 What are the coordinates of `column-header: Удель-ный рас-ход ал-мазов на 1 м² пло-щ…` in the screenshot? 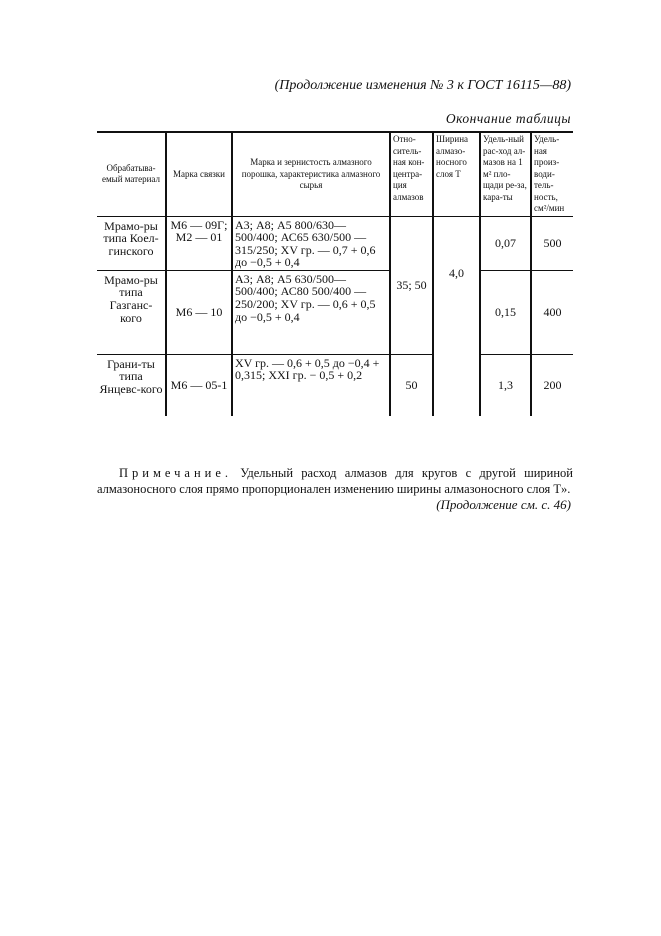 It's located at (505, 174).